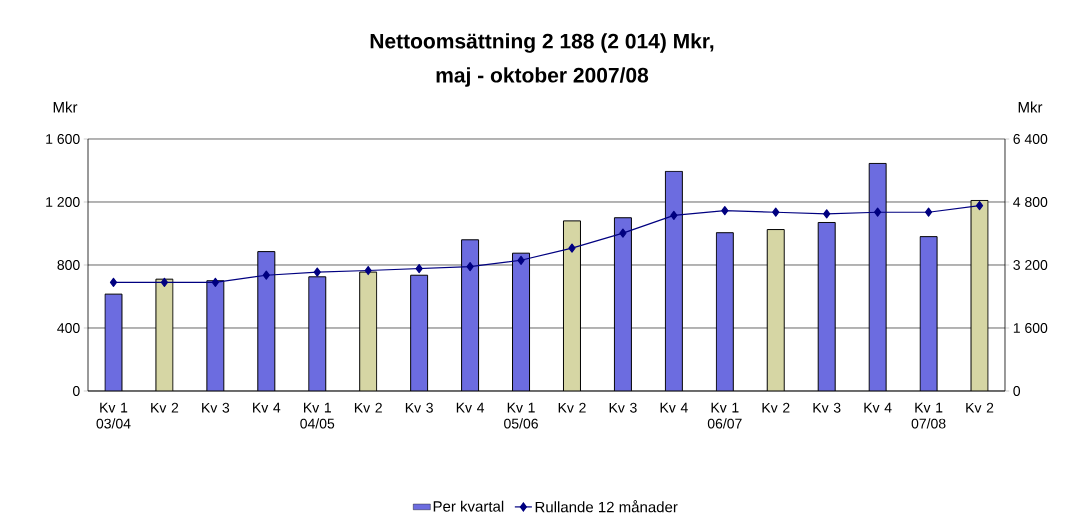 Image resolution: width=1085 pixels, height=524 pixels. Describe the element at coordinates (113, 415) in the screenshot. I see `x-tick-label: Kv 1 03/04` at that location.